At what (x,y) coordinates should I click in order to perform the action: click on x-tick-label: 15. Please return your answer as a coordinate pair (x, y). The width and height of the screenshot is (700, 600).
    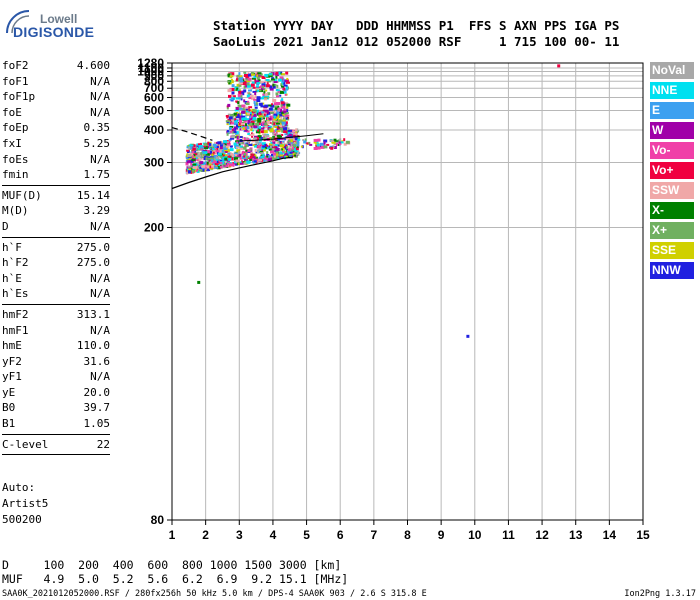
    Looking at the image, I should click on (643, 535).